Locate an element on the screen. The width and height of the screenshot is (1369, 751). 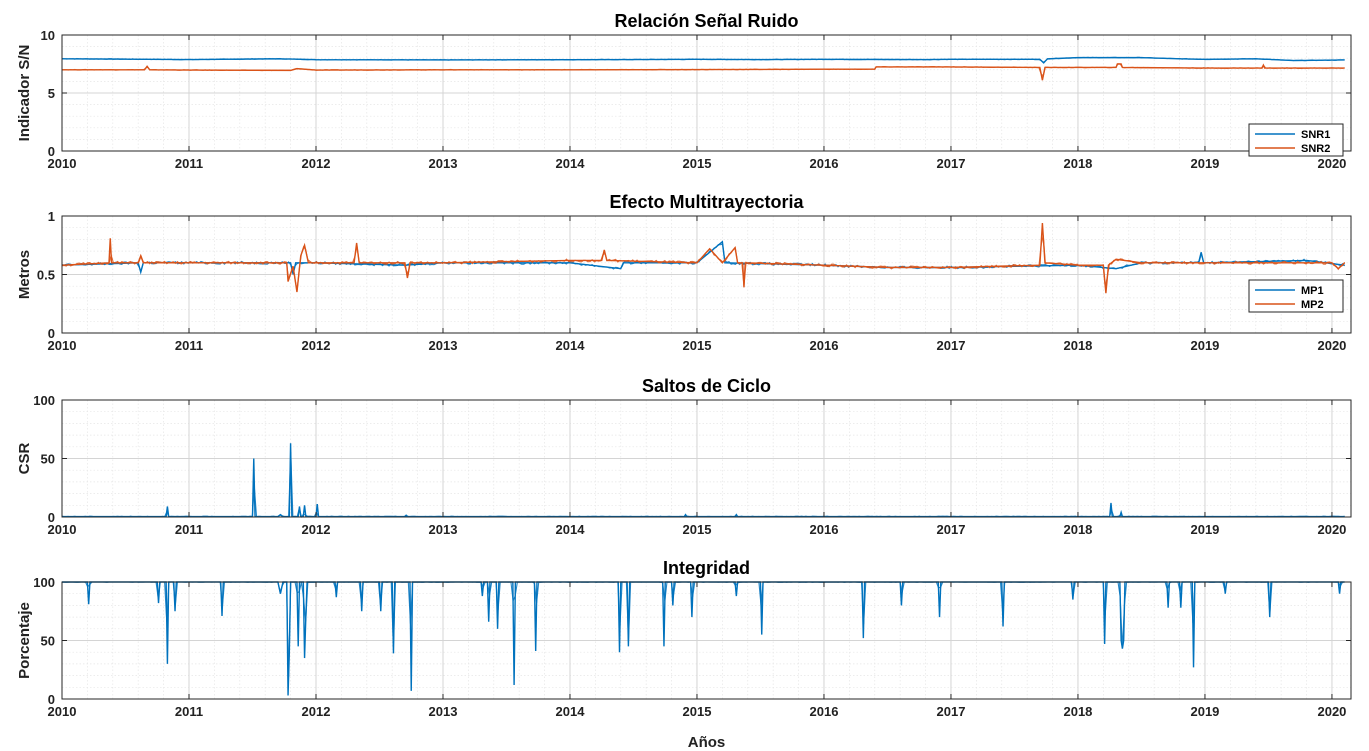
y-axis-label: Porcentaje is located at coordinates (24, 640).